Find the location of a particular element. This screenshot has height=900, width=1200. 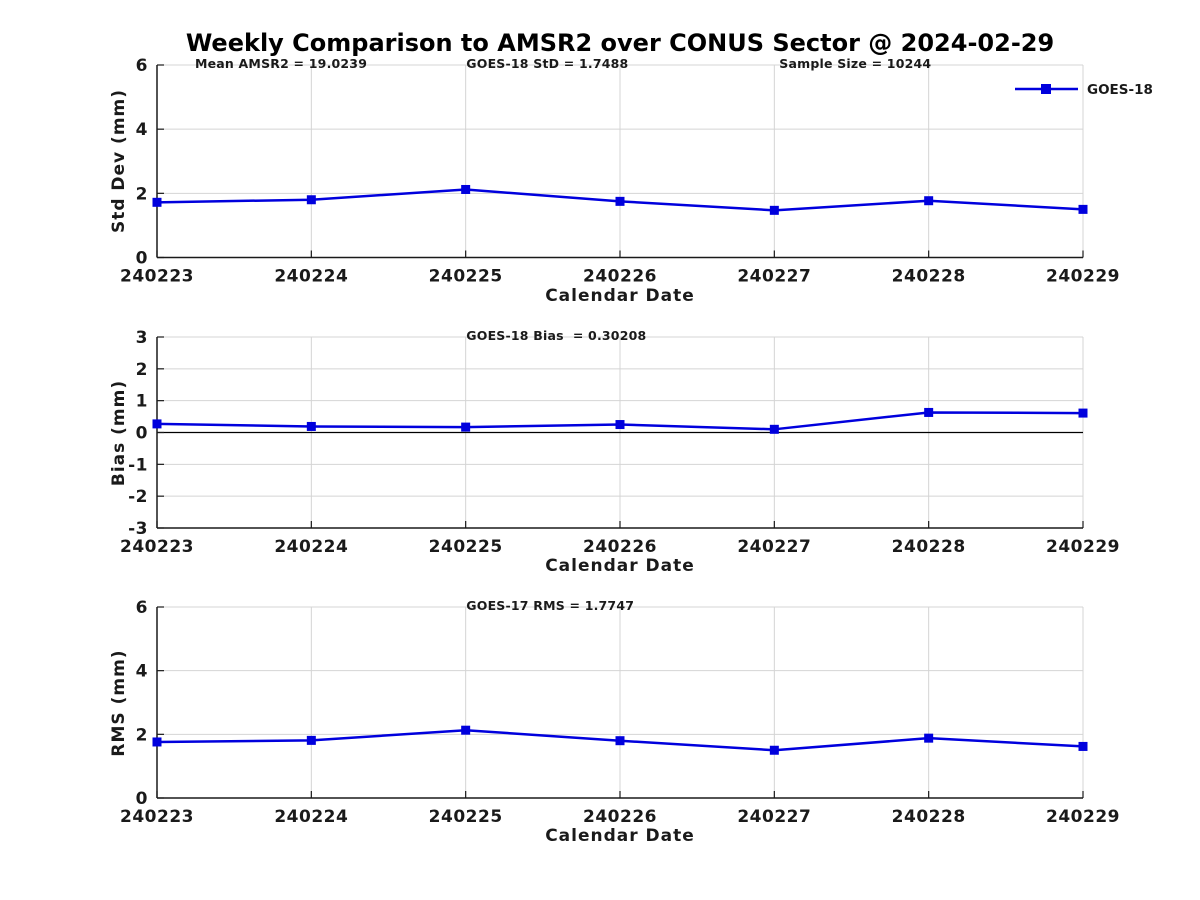

legend-label: GOES-18 is located at coordinates (1120, 90).